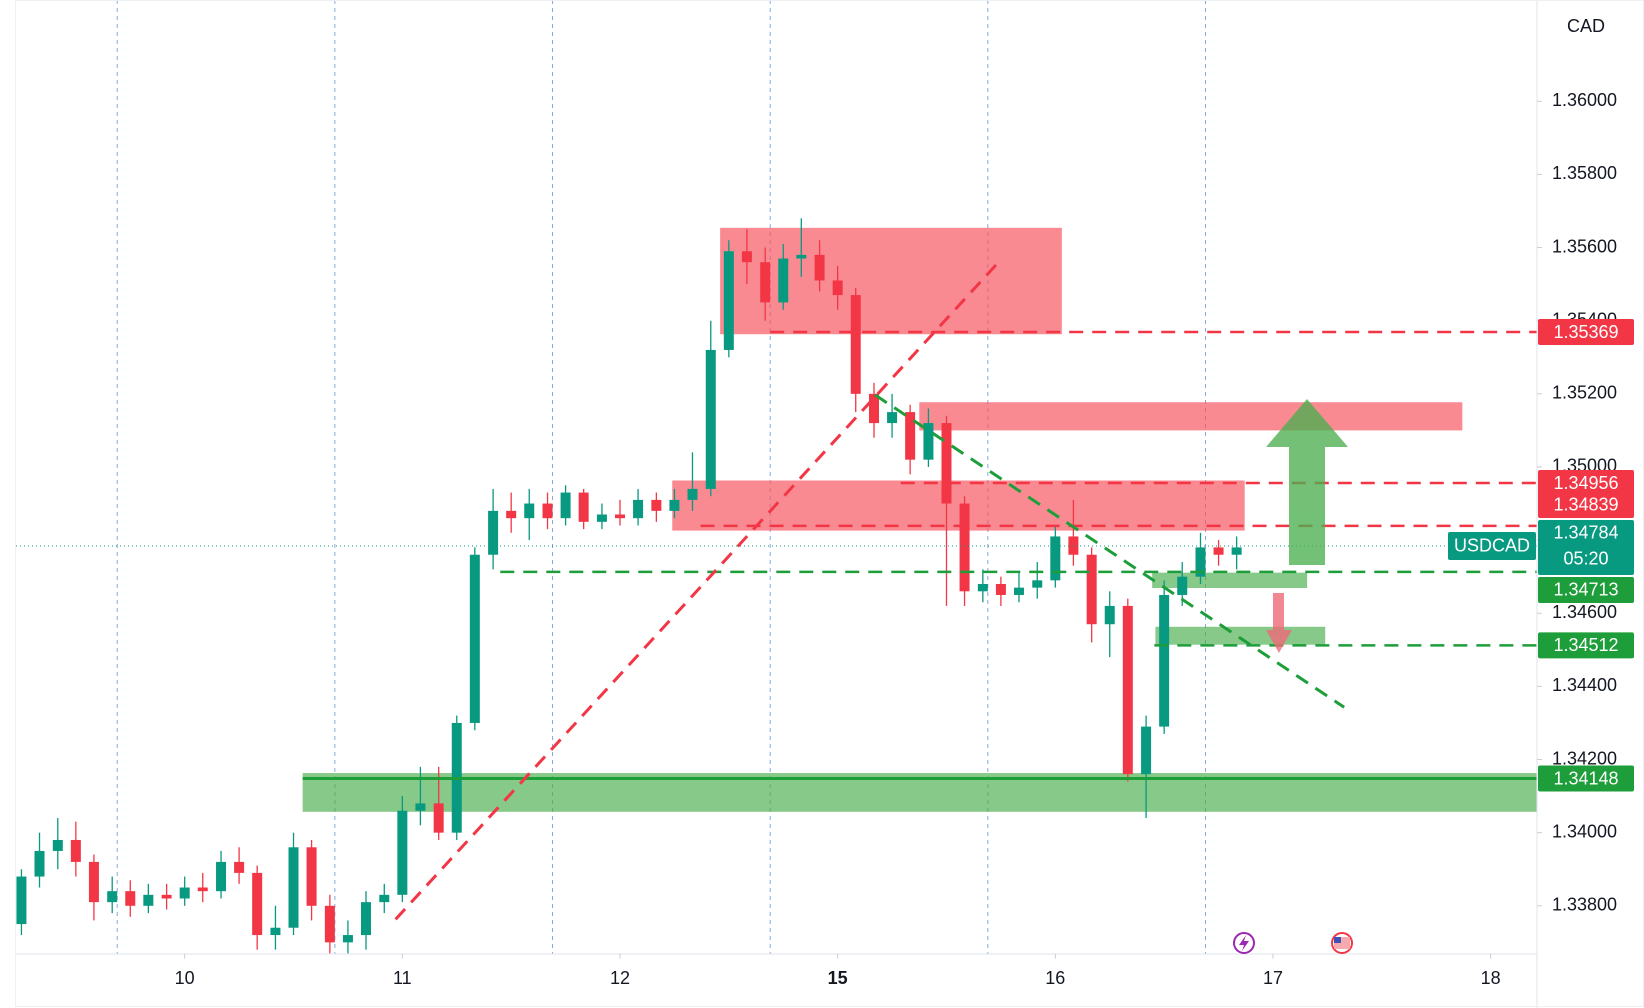 The width and height of the screenshot is (1644, 1008). Describe the element at coordinates (1584, 685) in the screenshot. I see `y-tick-label: 1.34400` at that location.